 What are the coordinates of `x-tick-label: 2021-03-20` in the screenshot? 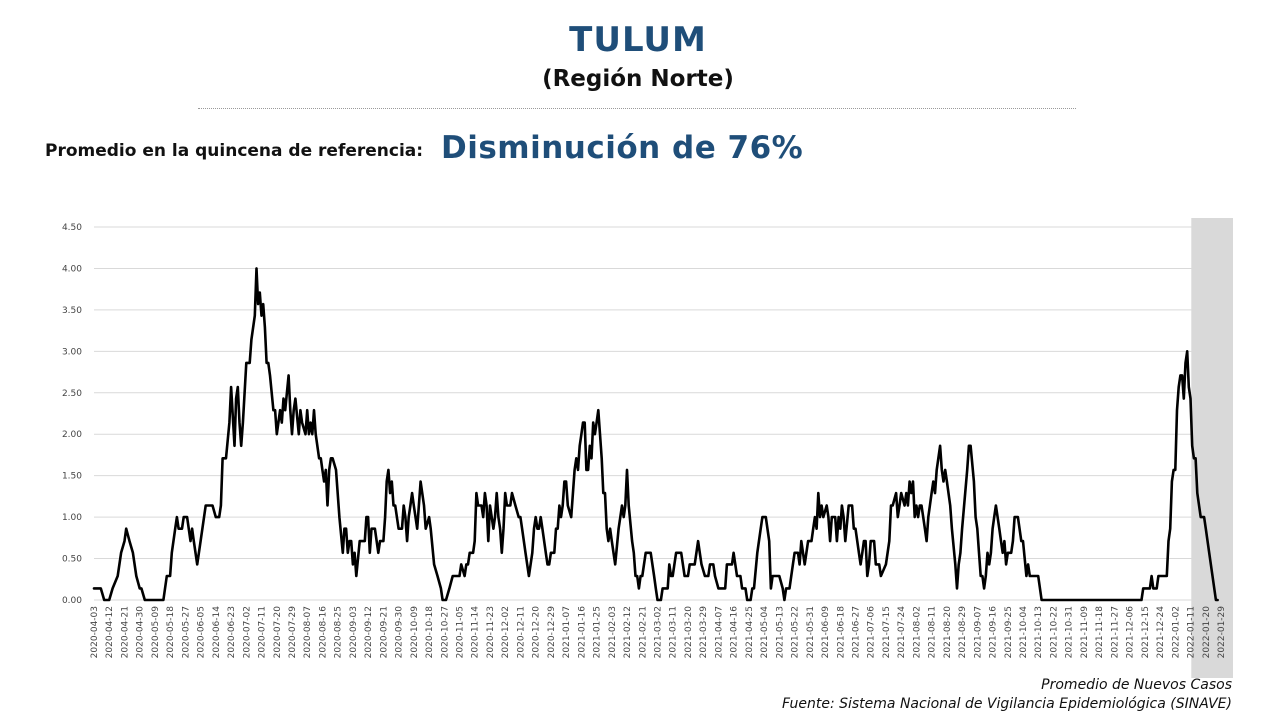 It's located at (689, 632).